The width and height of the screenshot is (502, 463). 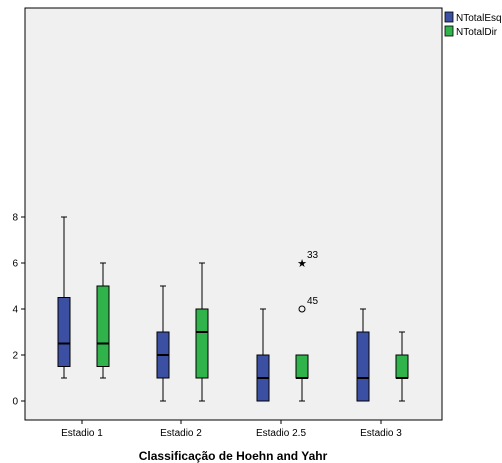 I want to click on x-tick-label: Estadio 2.5, so click(x=281, y=433).